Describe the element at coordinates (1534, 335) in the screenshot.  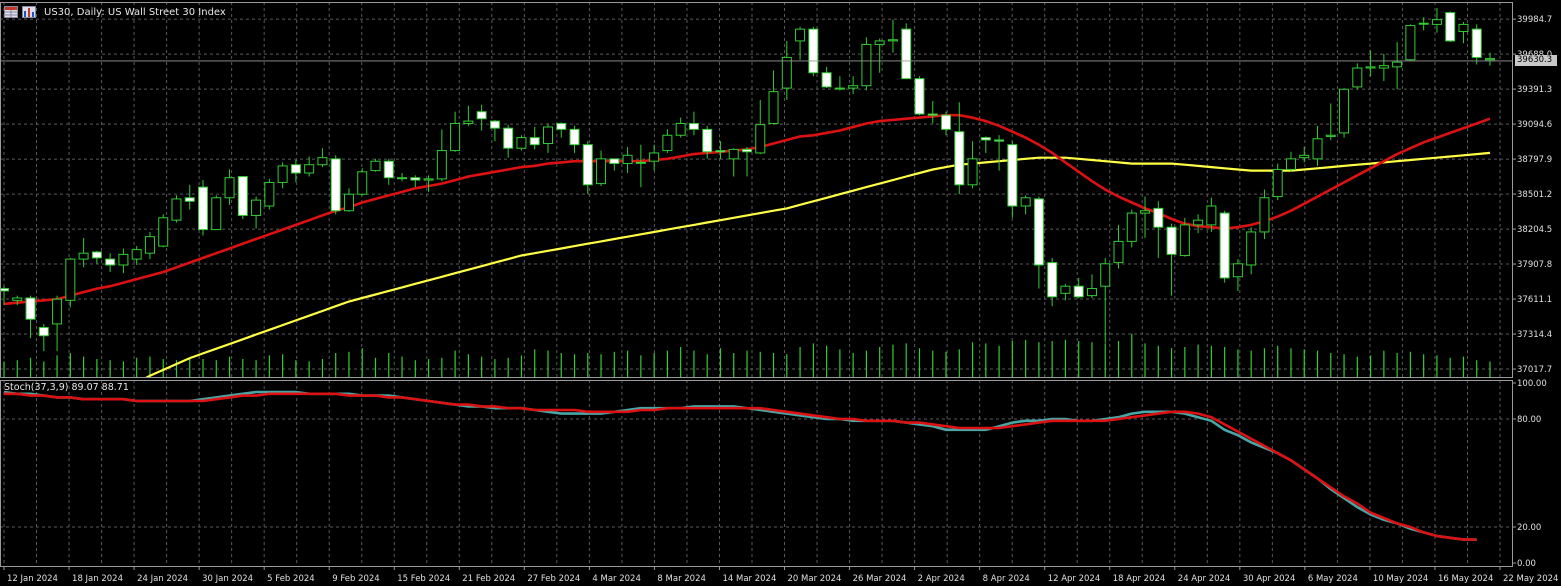
I see `price-tick-label: 37314.4` at that location.